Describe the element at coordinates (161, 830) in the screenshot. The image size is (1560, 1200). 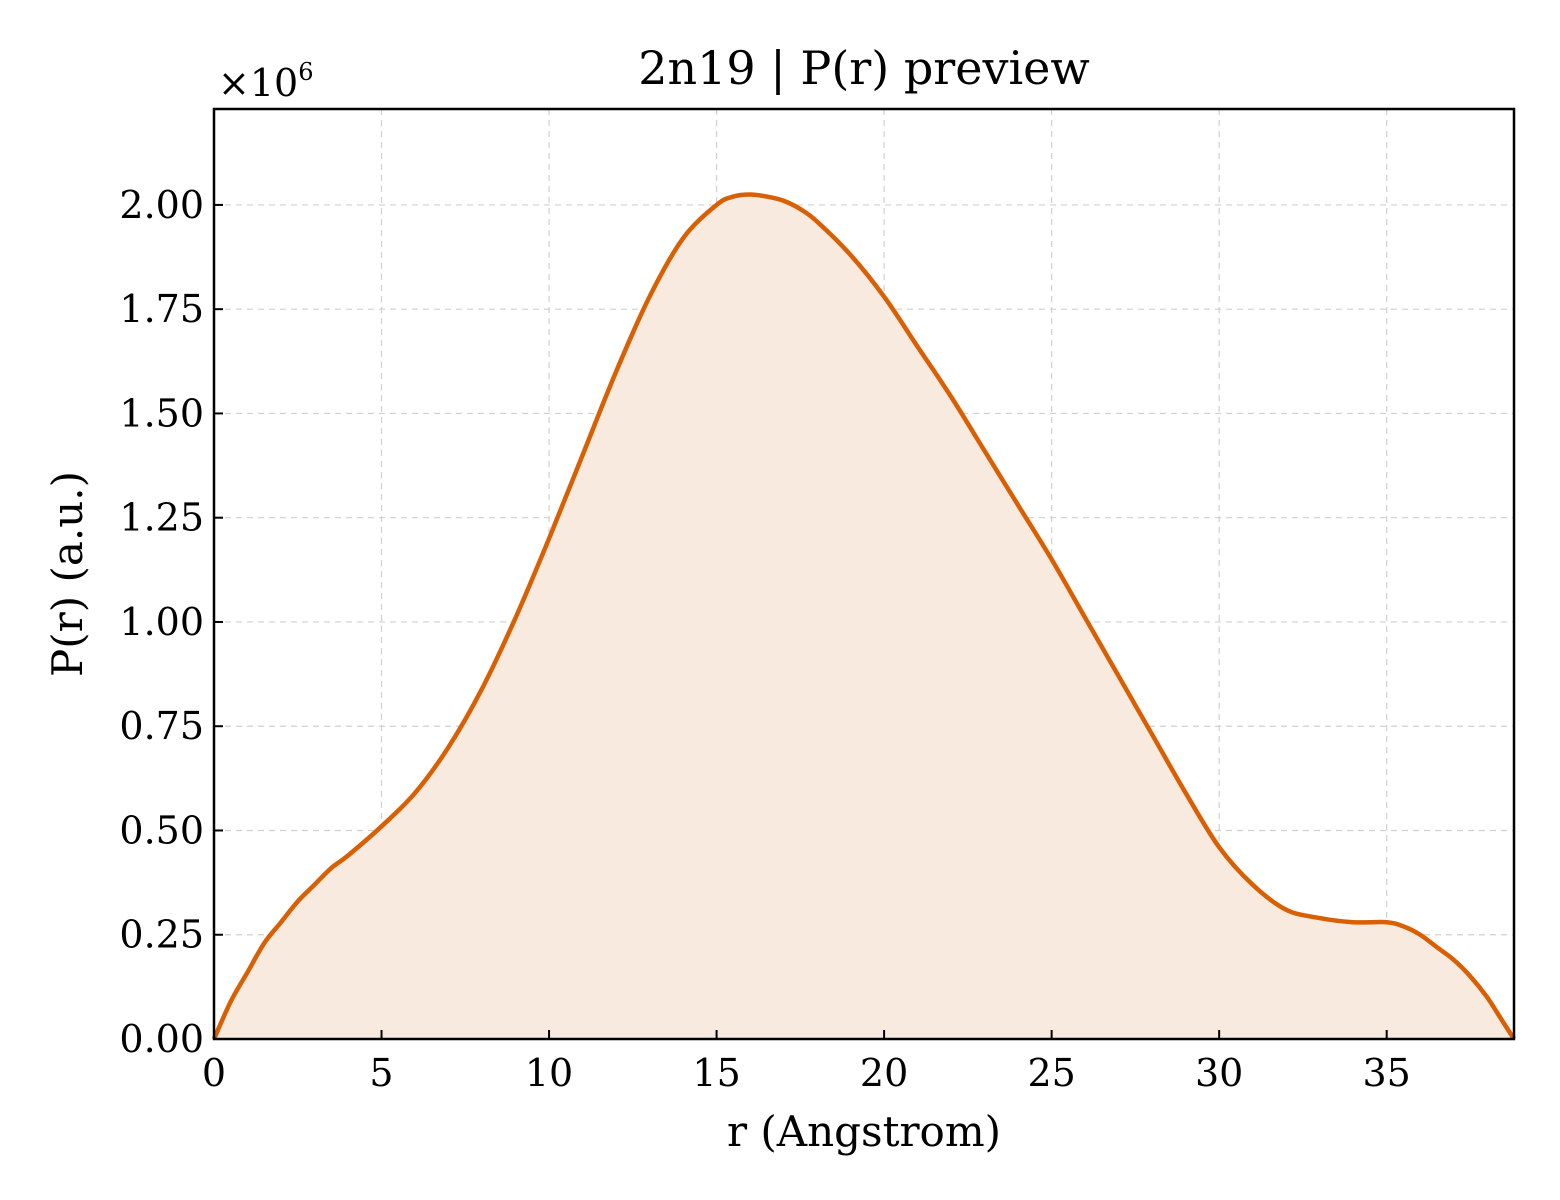
I see `y-tick-label: 0.50` at that location.